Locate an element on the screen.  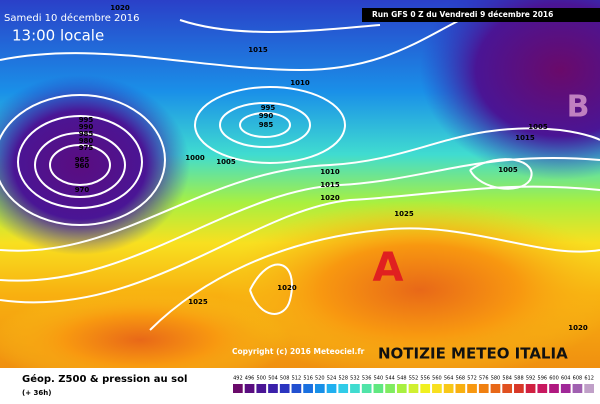
scale-label: 516 is located at coordinates (308, 379).